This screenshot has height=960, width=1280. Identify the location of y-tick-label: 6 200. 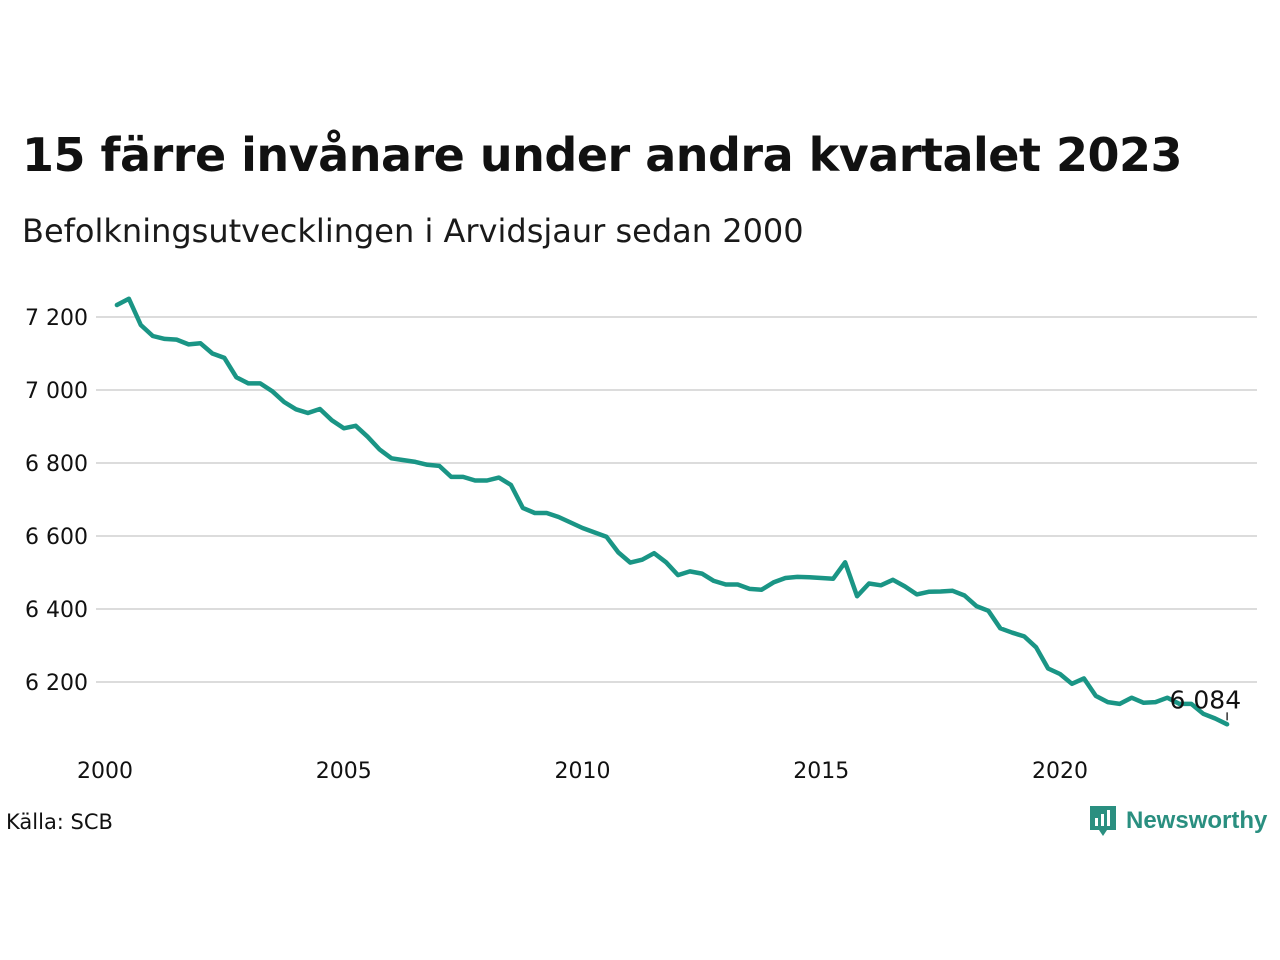
(56, 683).